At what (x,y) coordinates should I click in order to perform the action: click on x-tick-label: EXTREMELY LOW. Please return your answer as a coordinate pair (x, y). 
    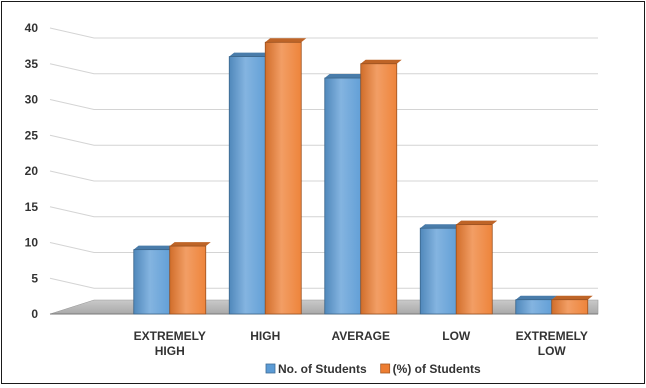
    Looking at the image, I should click on (552, 343).